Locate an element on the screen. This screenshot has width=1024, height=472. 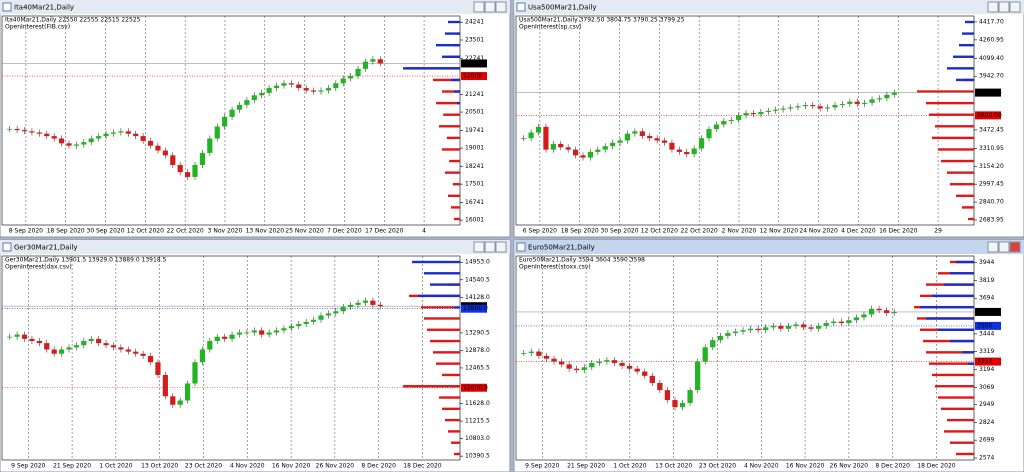
y-tick-label: 12878.0 is located at coordinates (477, 350).